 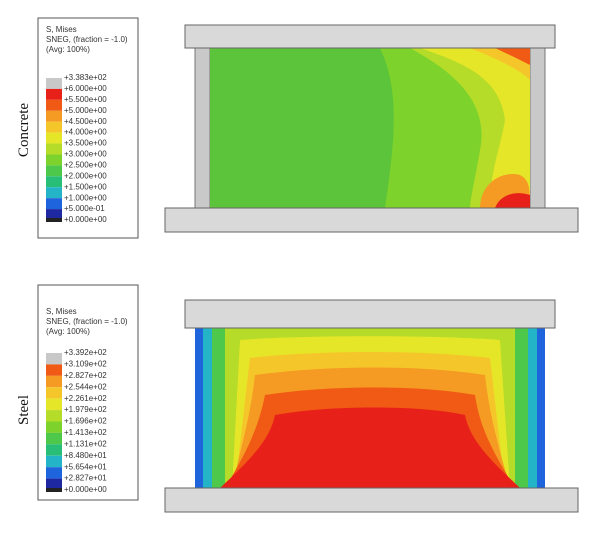 I want to click on panel-label: Steel, so click(x=24, y=410).